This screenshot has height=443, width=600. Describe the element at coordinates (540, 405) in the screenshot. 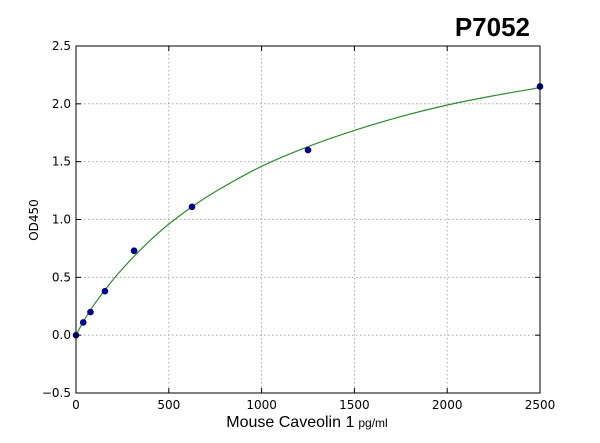

I see `x-tick-label: 2500` at that location.